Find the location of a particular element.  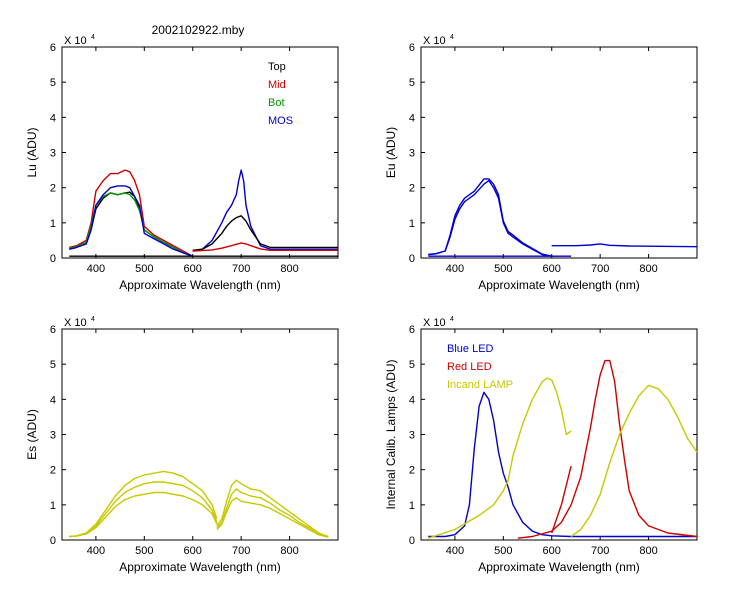

legend-entry: Incand LAMP is located at coordinates (480, 385).